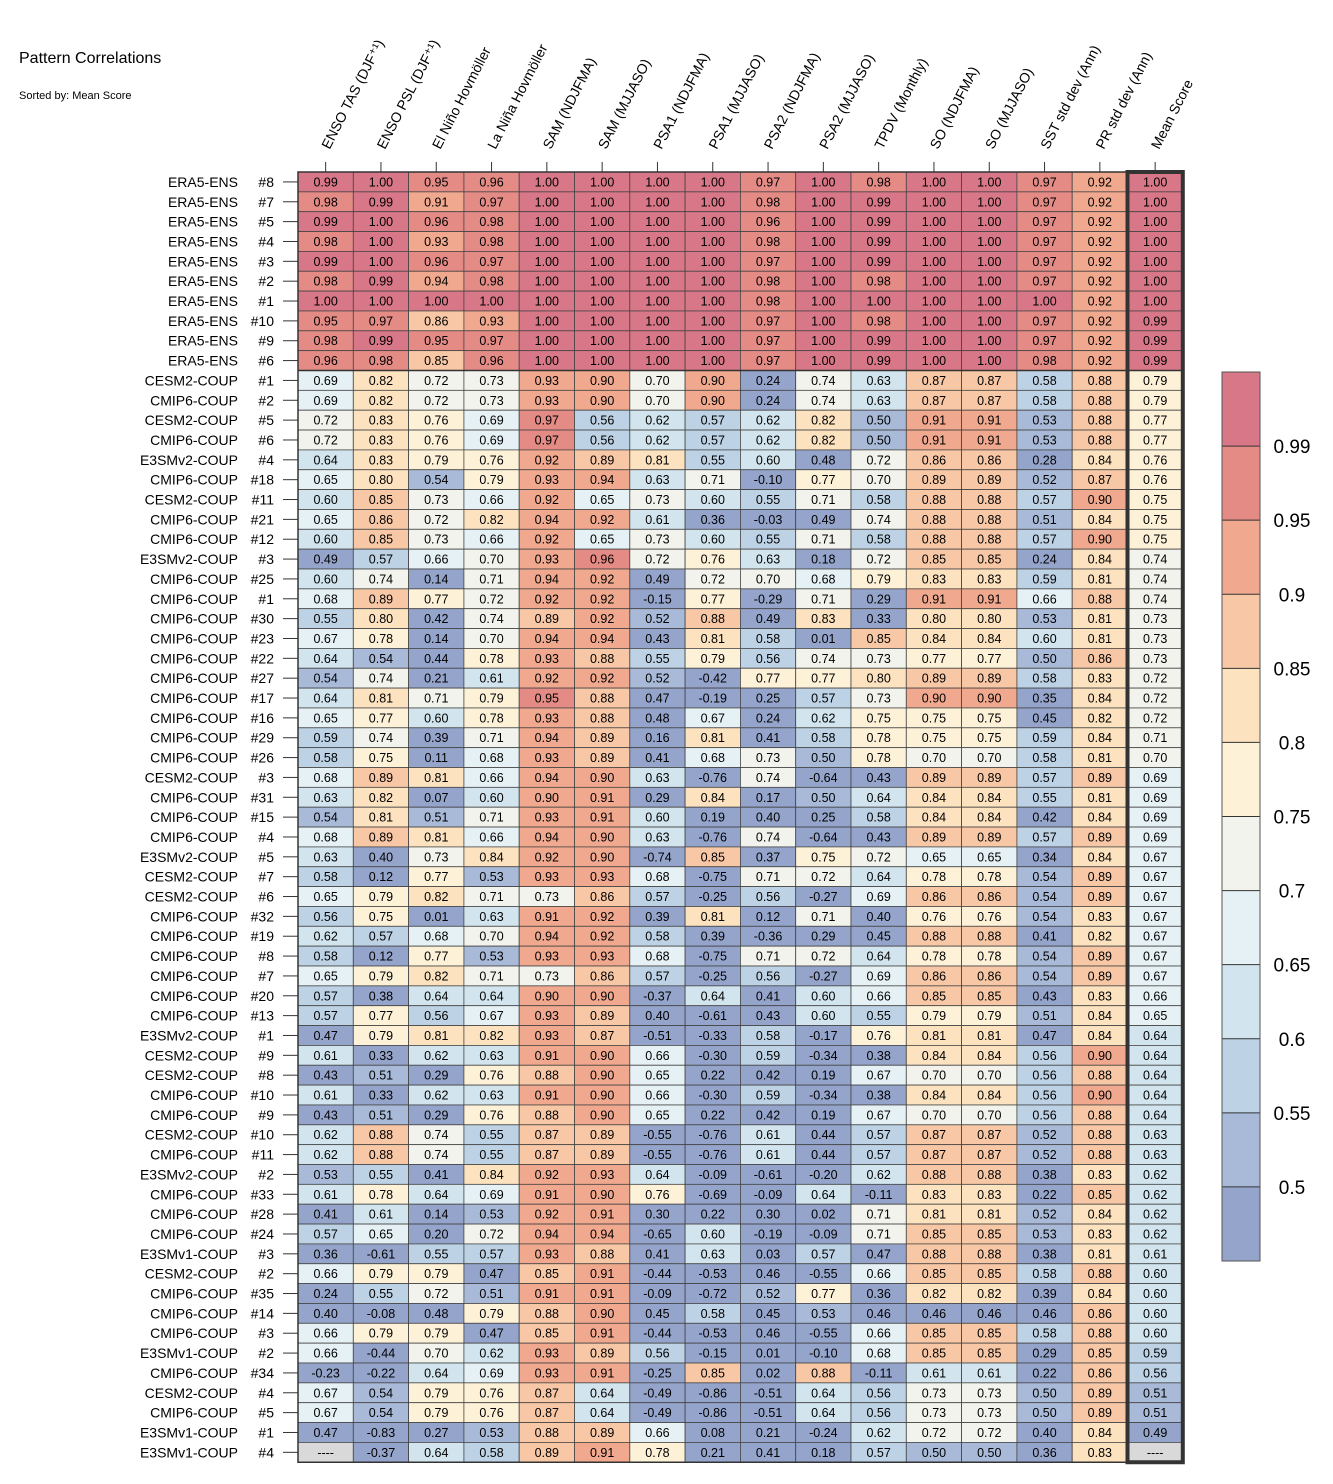 Image resolution: width=1333 pixels, height=1484 pixels. What do you see at coordinates (768, 1274) in the screenshot?
I see `cell-value: 0.46` at bounding box center [768, 1274].